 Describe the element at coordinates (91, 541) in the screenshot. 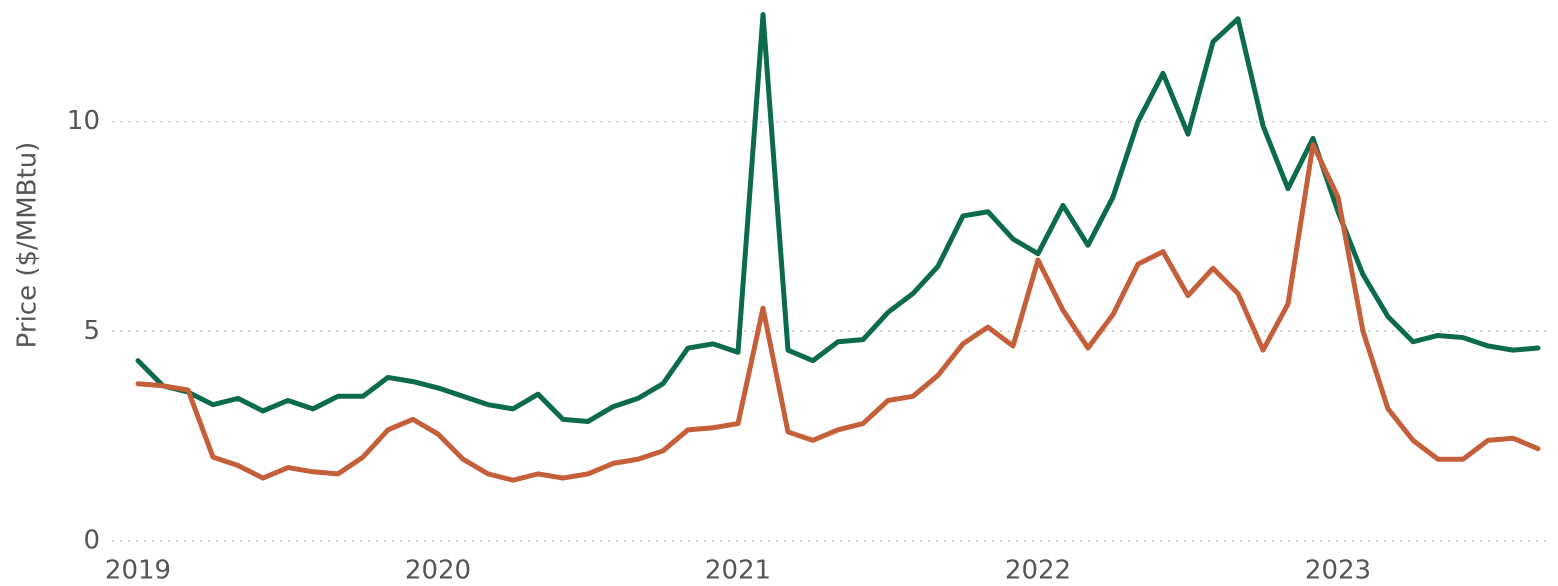

I see `y-tick-label: 0` at that location.